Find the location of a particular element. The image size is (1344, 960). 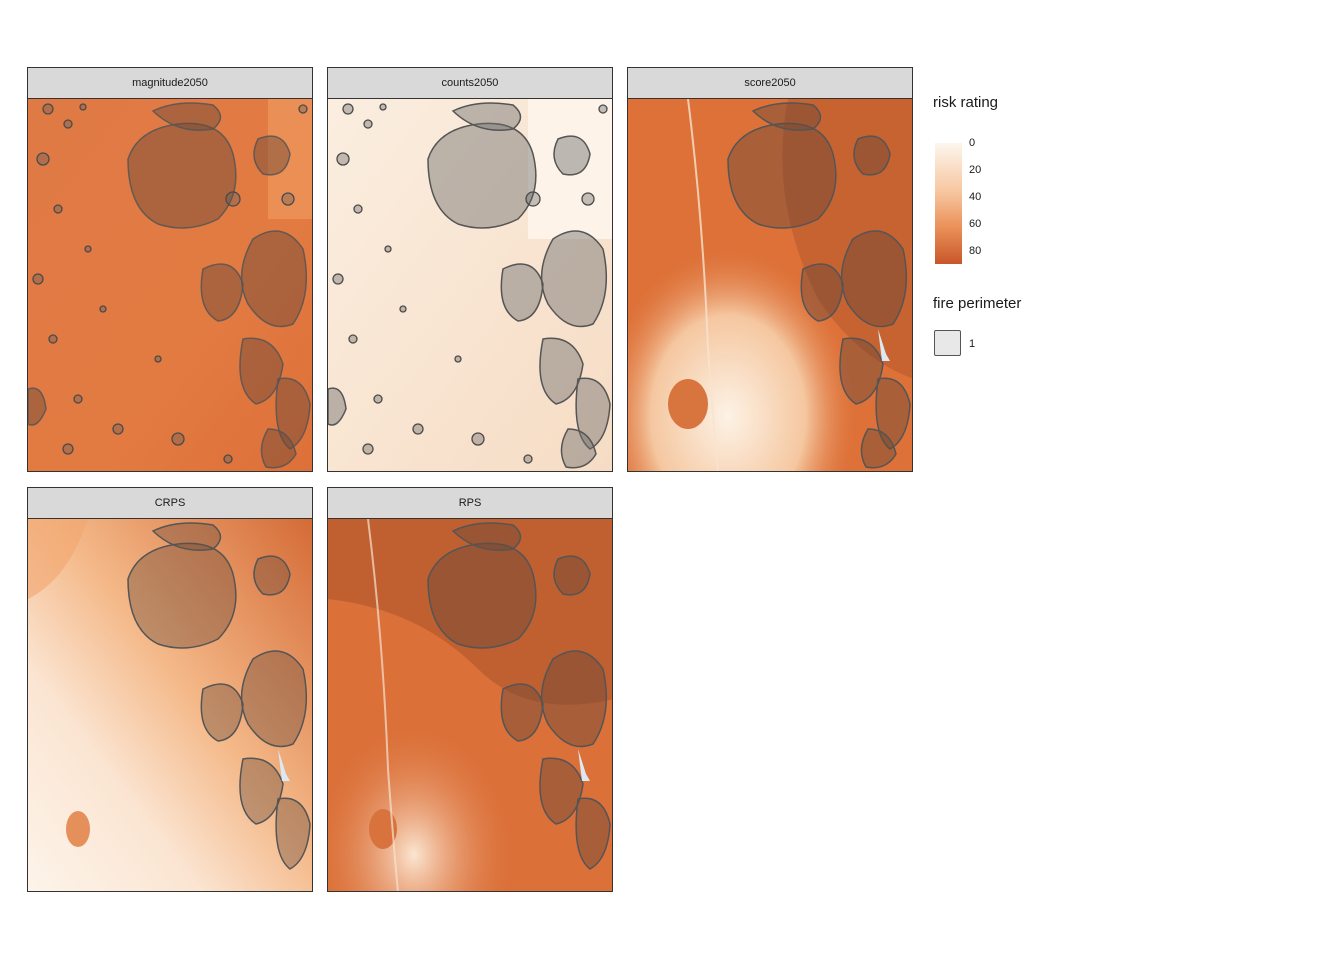

facet-title-magnitude2050: magnitude2050 is located at coordinates (170, 83).